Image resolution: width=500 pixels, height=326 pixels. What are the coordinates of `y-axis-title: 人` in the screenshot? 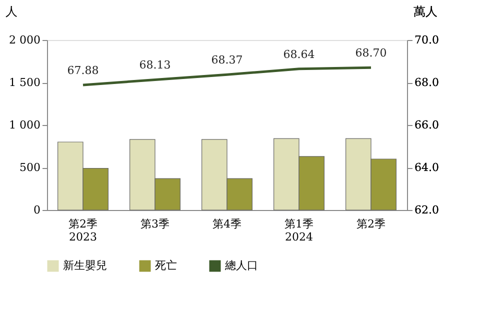 It's located at (12, 11).